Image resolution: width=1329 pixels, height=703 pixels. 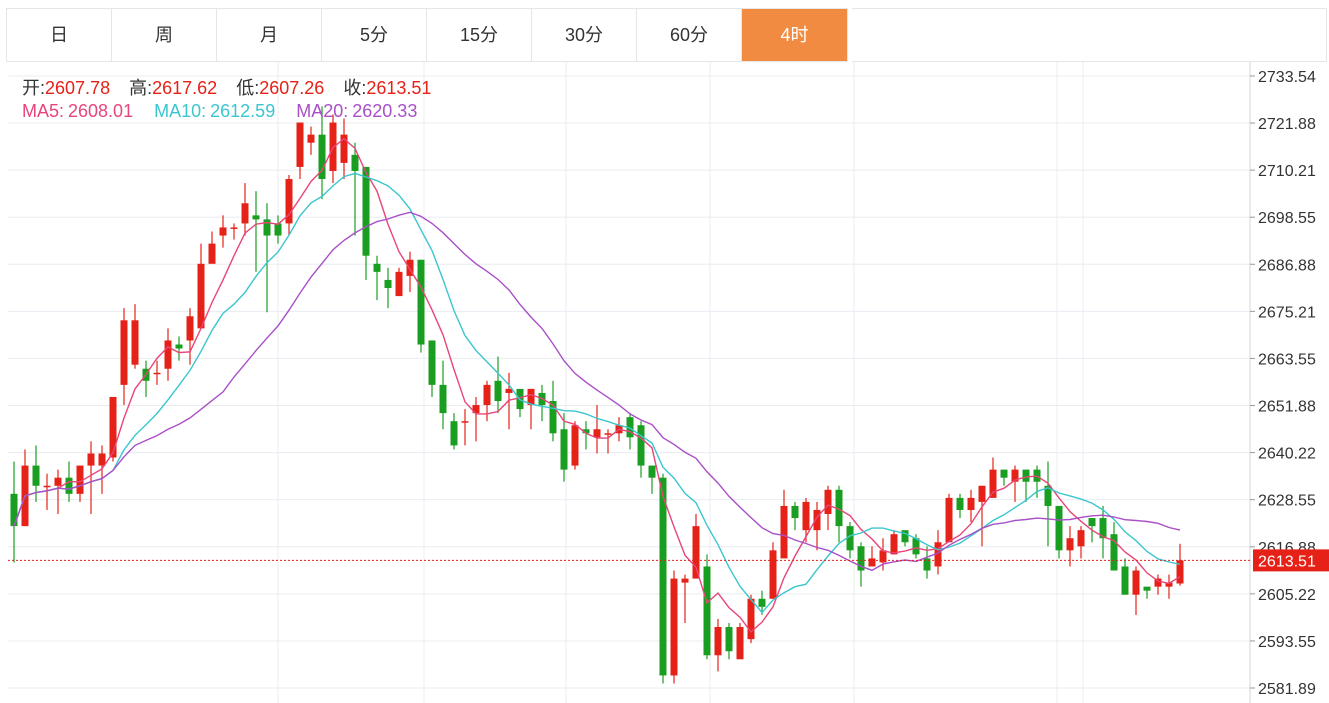 What do you see at coordinates (584, 35) in the screenshot?
I see `tab-30min: 30分` at bounding box center [584, 35].